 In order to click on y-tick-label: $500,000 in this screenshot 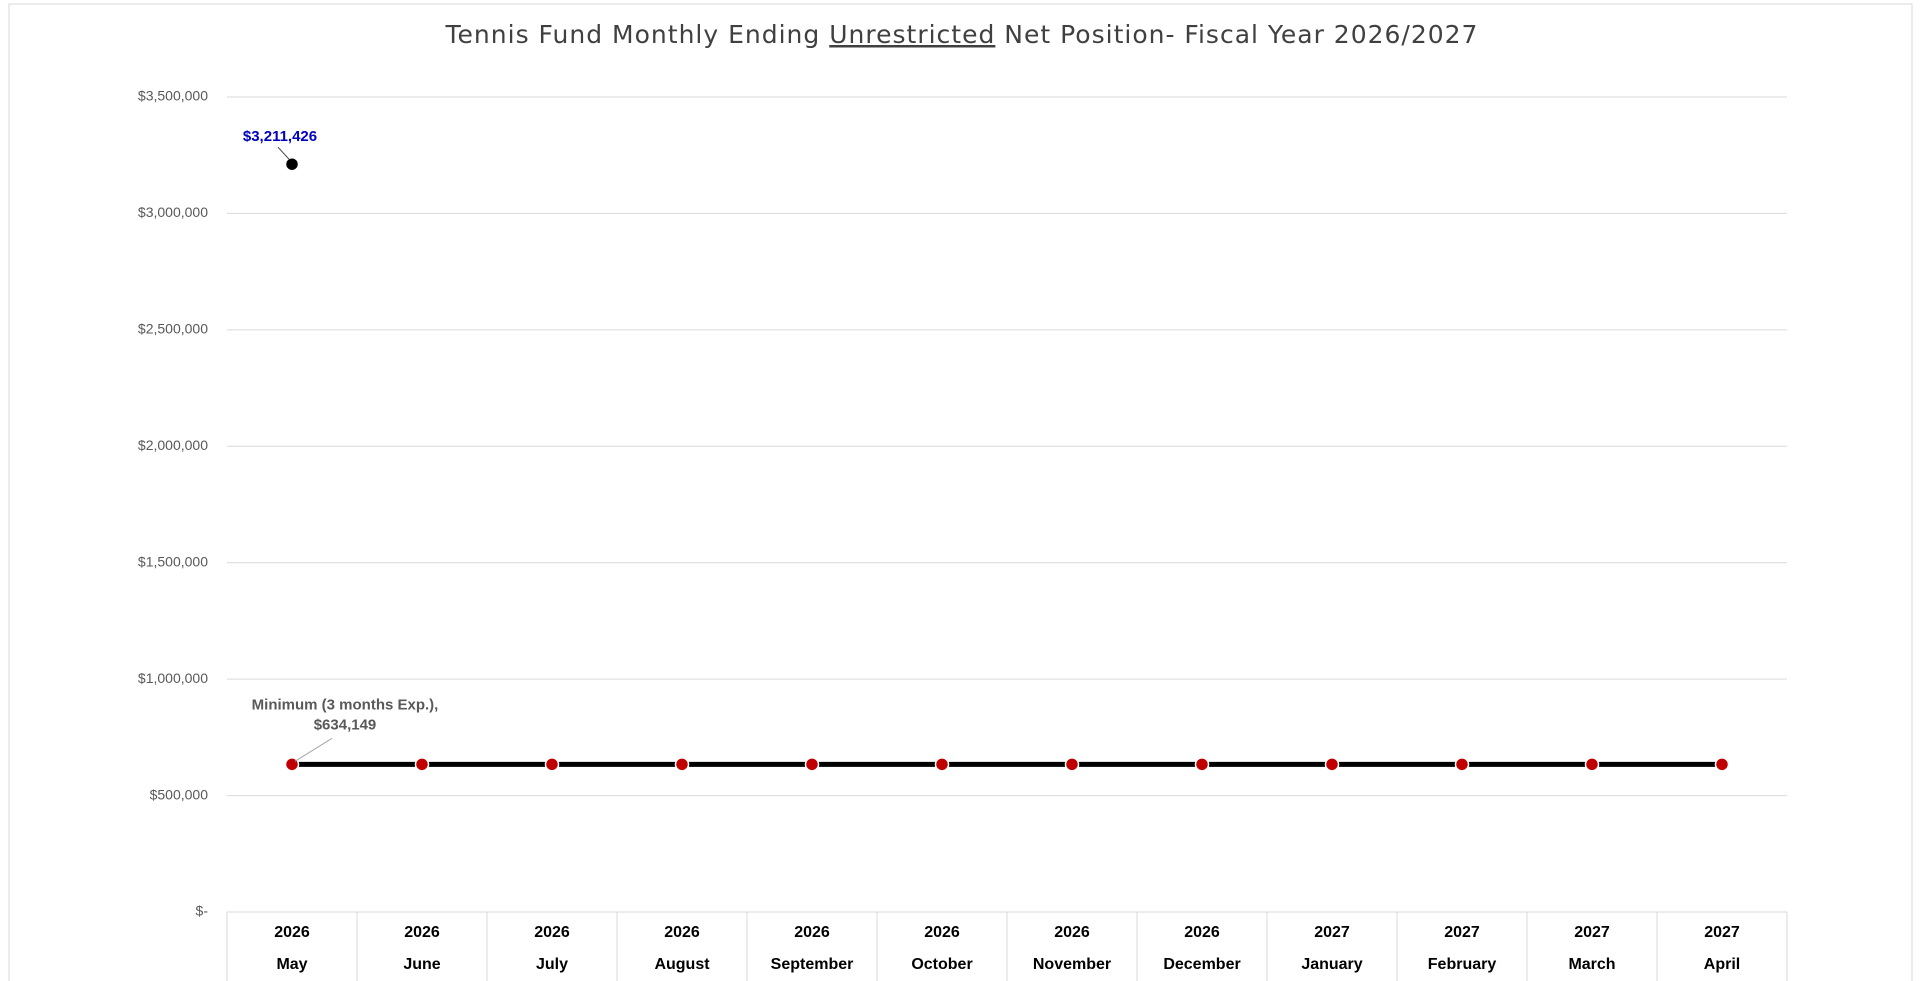, I will do `click(179, 794)`.